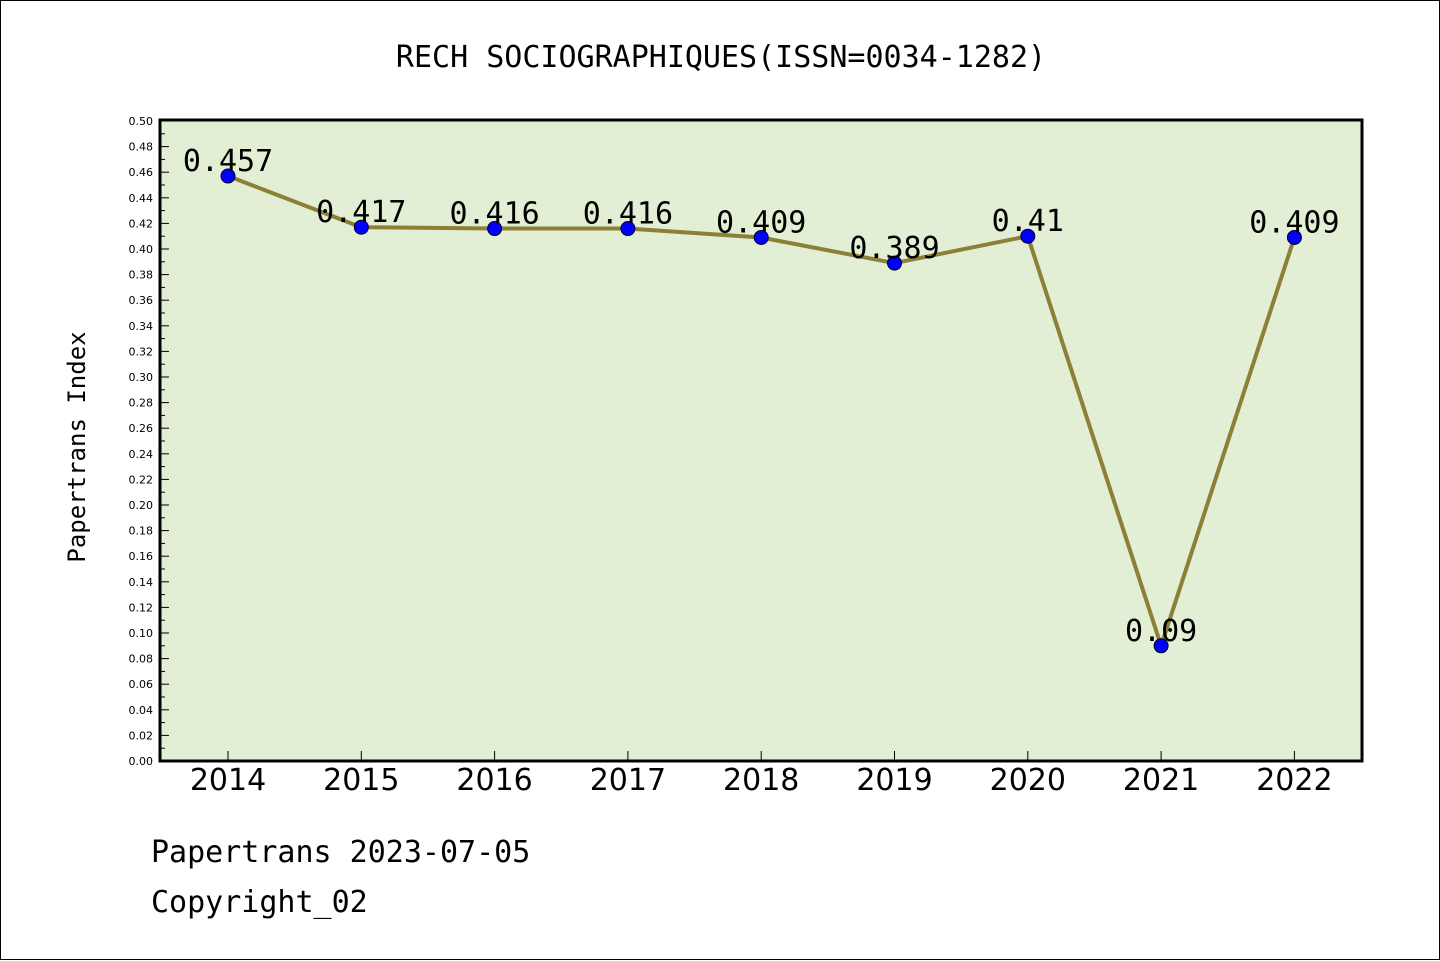 Image resolution: width=1440 pixels, height=961 pixels. I want to click on footer-copyright: Copyright_02, so click(259, 902).